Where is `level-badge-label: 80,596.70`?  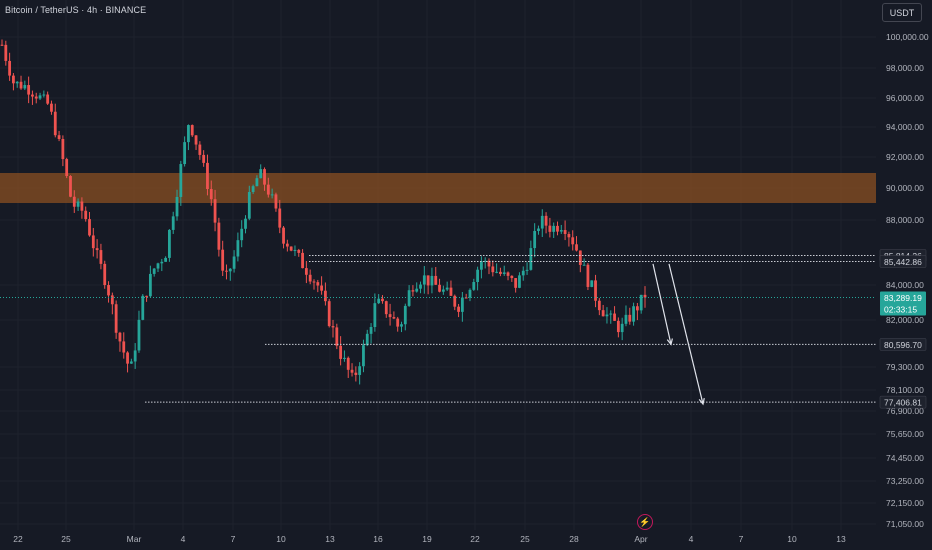
level-badge-label: 80,596.70 is located at coordinates (903, 345).